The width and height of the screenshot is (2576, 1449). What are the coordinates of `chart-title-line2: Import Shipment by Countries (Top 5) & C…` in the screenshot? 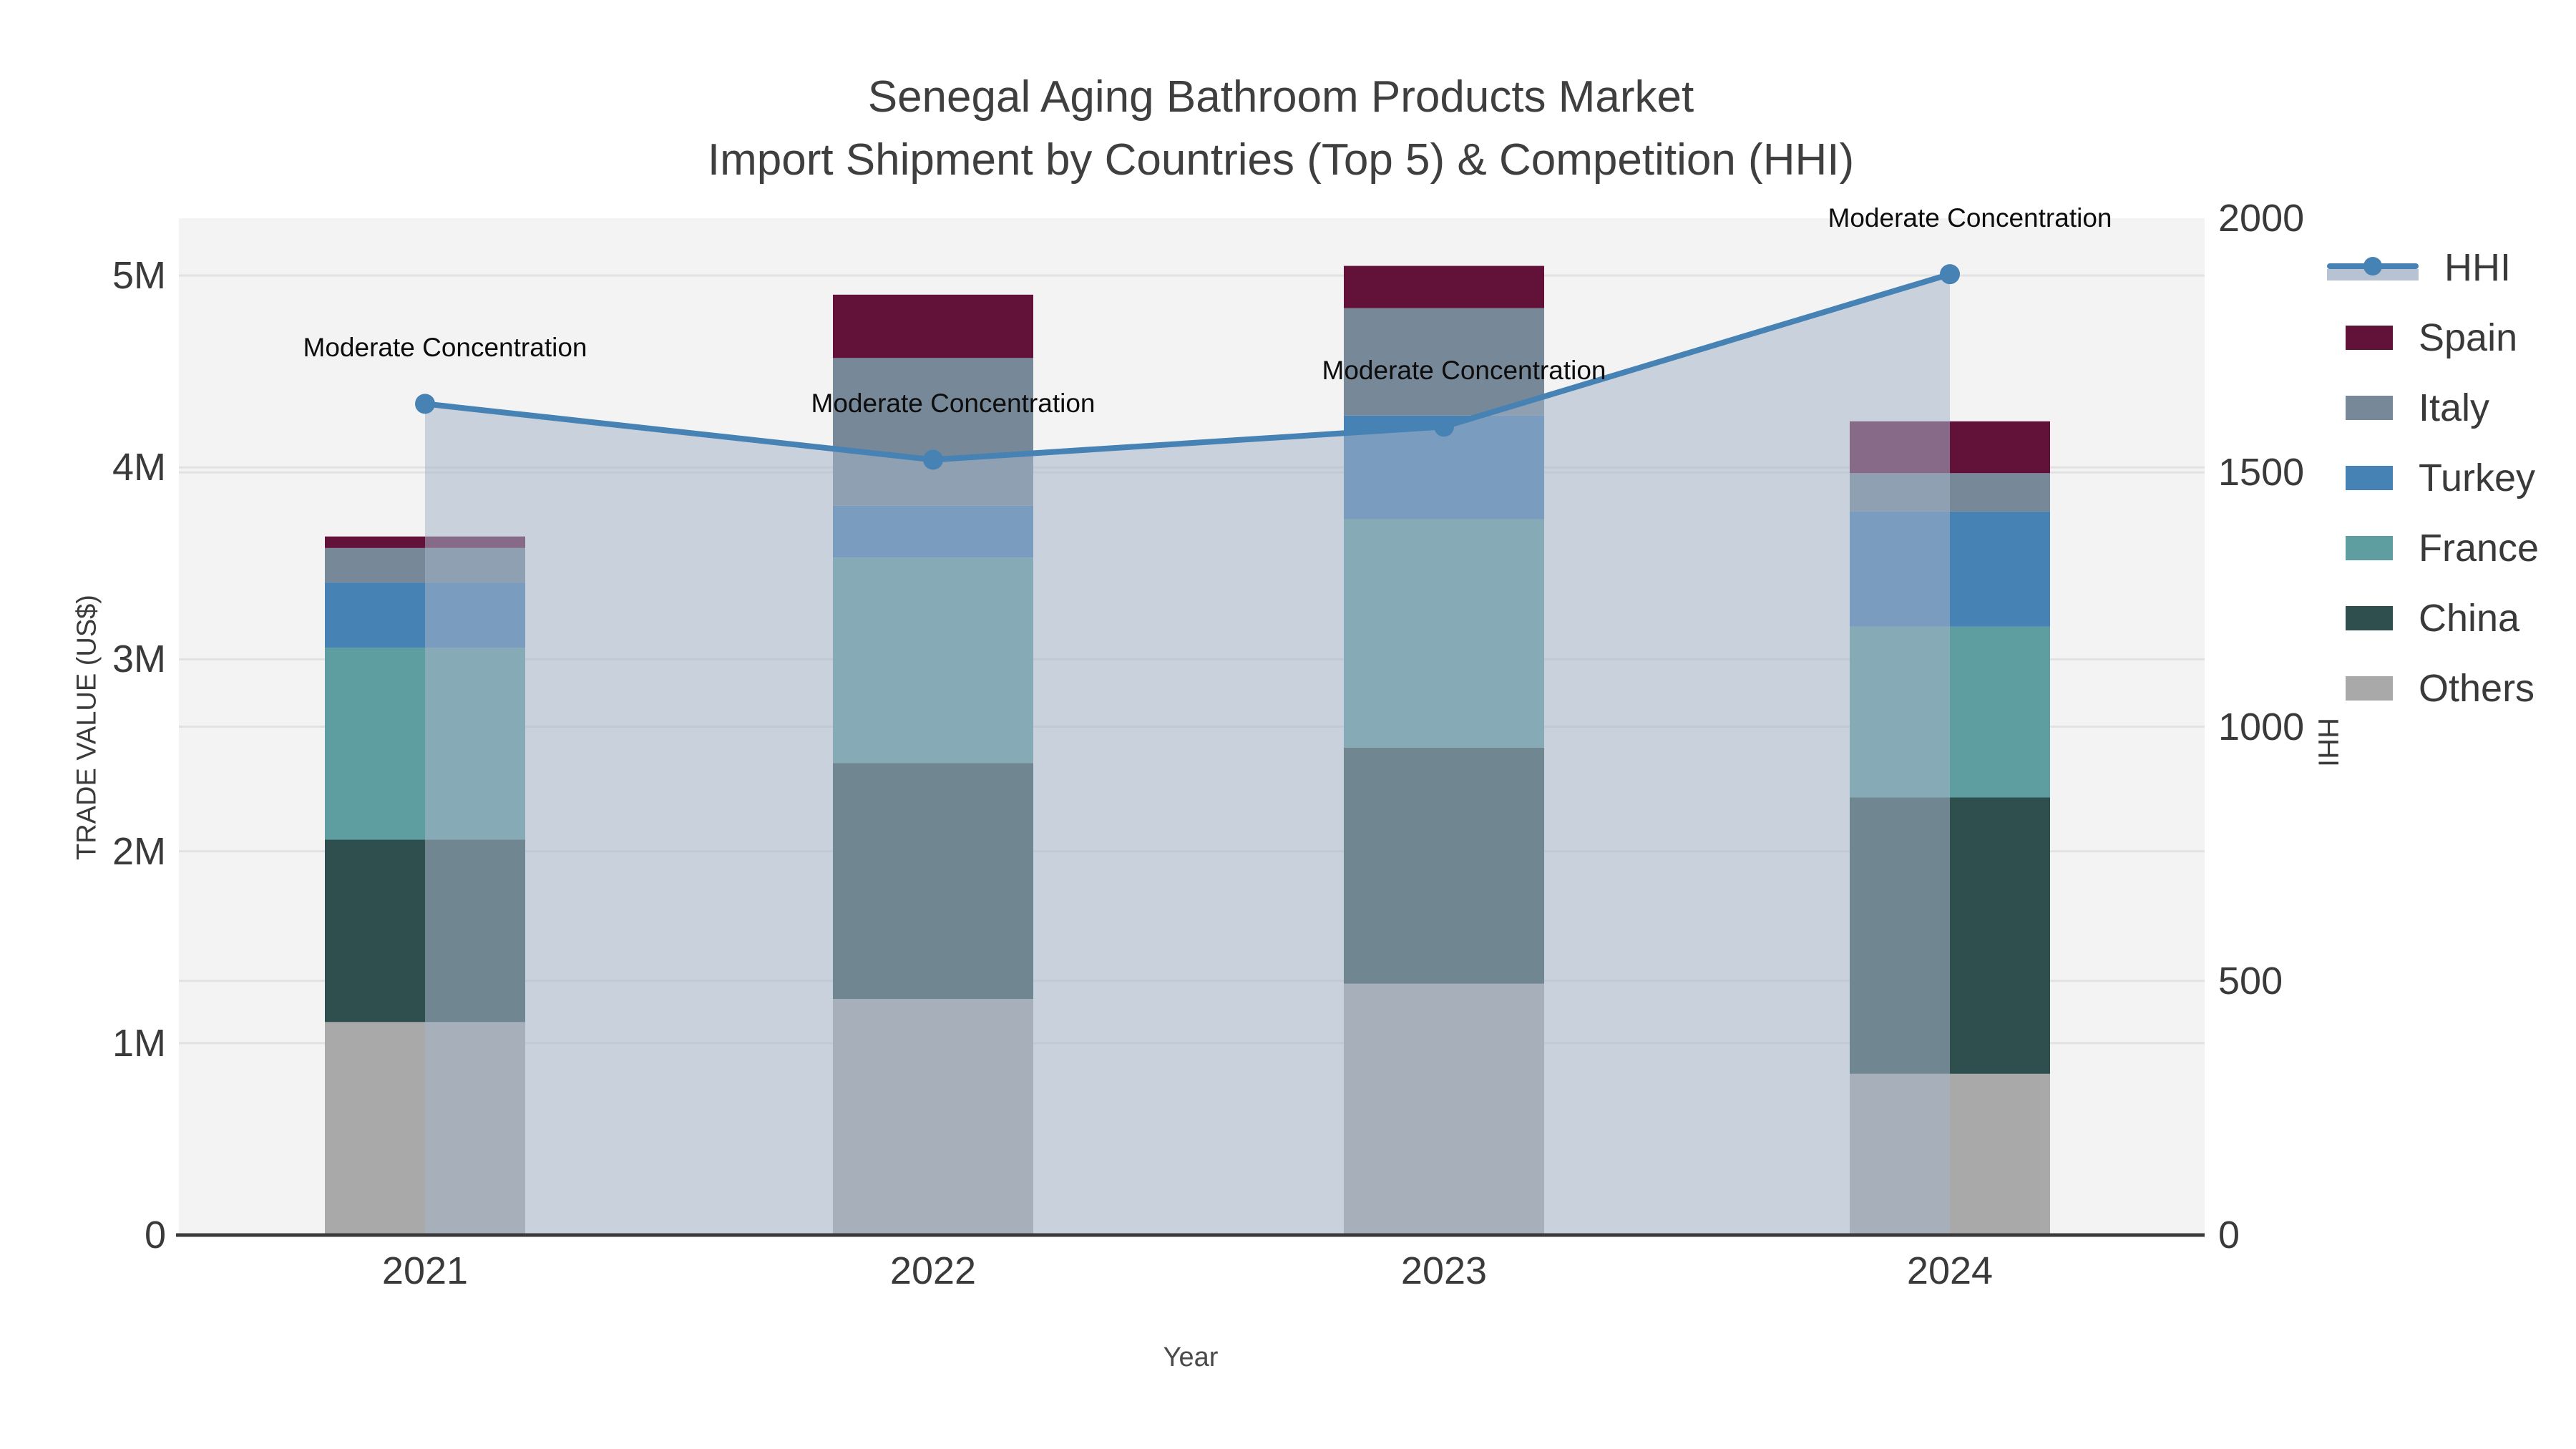 It's located at (1281, 160).